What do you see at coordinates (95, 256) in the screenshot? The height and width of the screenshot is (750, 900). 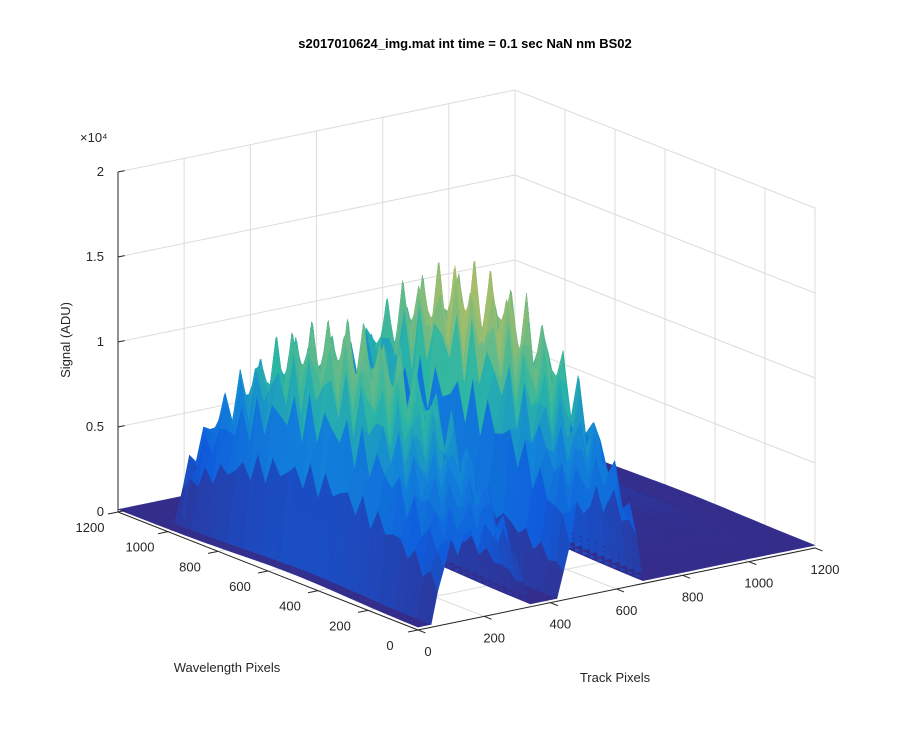 I see `z-tick-label: 1.5` at bounding box center [95, 256].